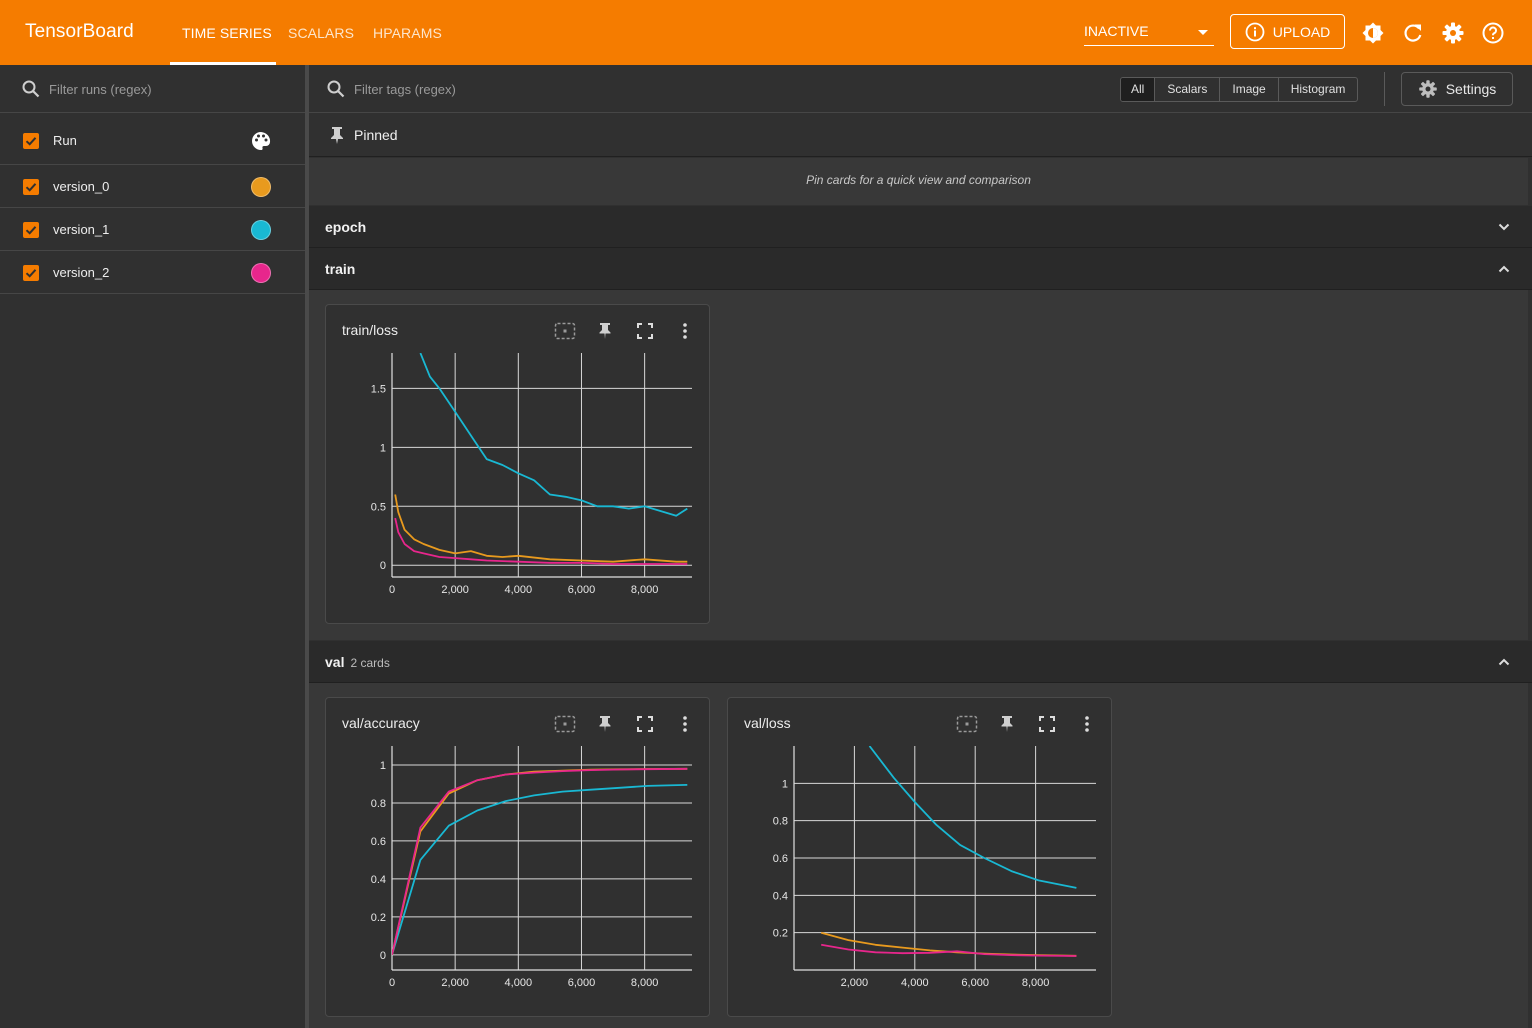 Image resolution: width=1532 pixels, height=1028 pixels. Describe the element at coordinates (227, 33) in the screenshot. I see `tab-time-series: TIME SERIES` at that location.